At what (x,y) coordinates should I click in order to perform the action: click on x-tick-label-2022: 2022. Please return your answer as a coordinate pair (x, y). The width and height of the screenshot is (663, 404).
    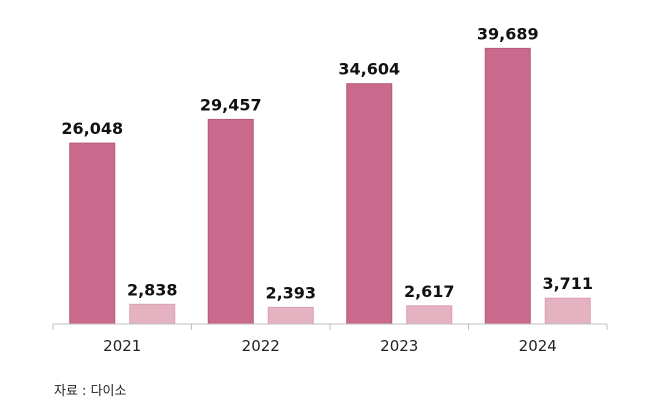
    Looking at the image, I should click on (261, 346).